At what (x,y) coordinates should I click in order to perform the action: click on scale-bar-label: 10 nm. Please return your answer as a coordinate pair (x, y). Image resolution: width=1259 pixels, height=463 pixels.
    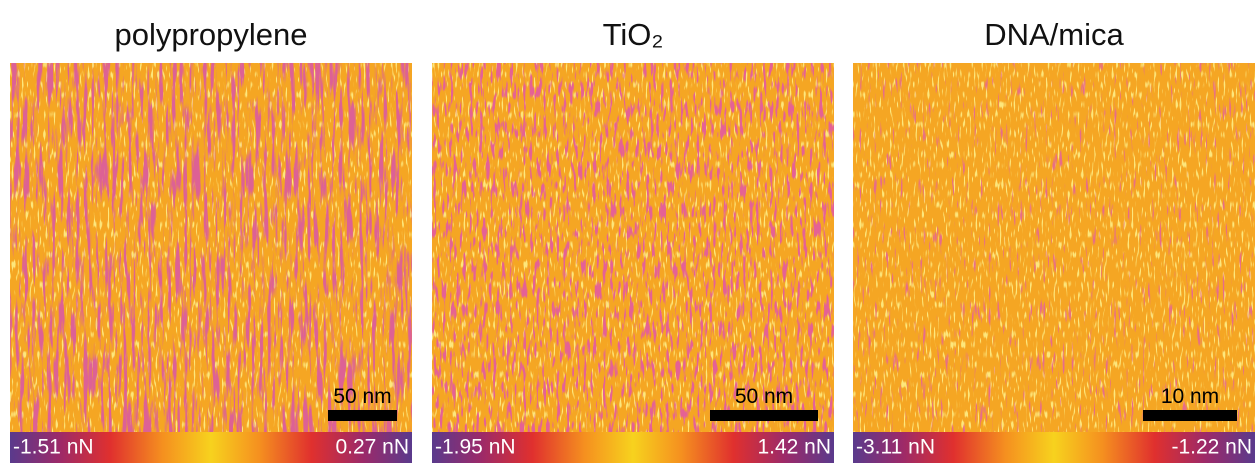
    Looking at the image, I should click on (1190, 396).